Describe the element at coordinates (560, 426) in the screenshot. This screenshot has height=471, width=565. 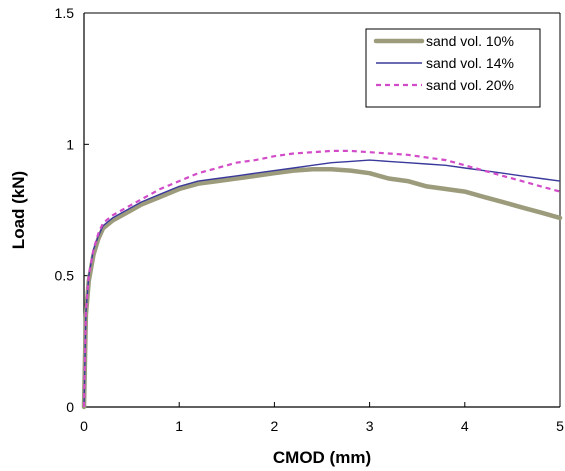
I see `x-tick-label: 5` at that location.